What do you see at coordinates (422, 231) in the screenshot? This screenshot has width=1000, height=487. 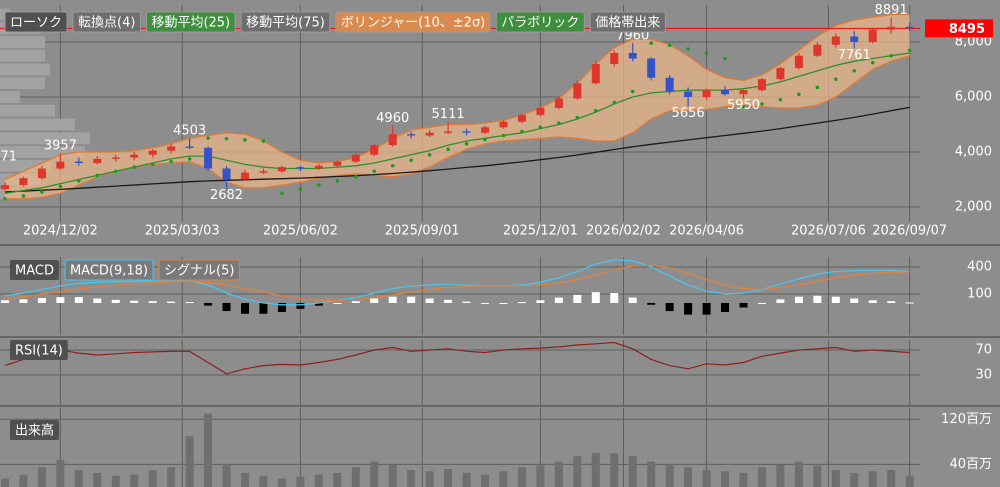 I see `x-tick-label: 2025/09/01` at bounding box center [422, 231].